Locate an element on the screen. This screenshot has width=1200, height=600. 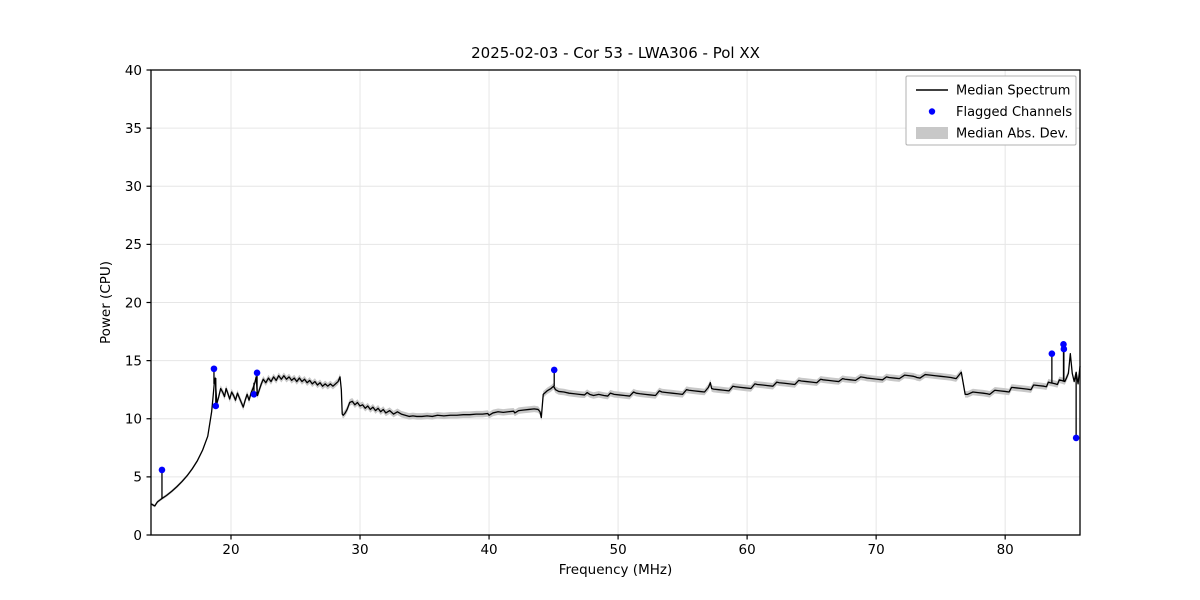
y-tick-label: 5 is located at coordinates (137, 478).